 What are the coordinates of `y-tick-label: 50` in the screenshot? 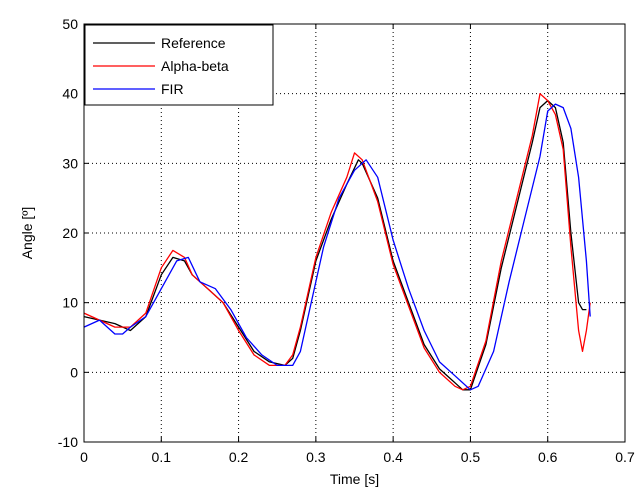 It's located at (70, 24).